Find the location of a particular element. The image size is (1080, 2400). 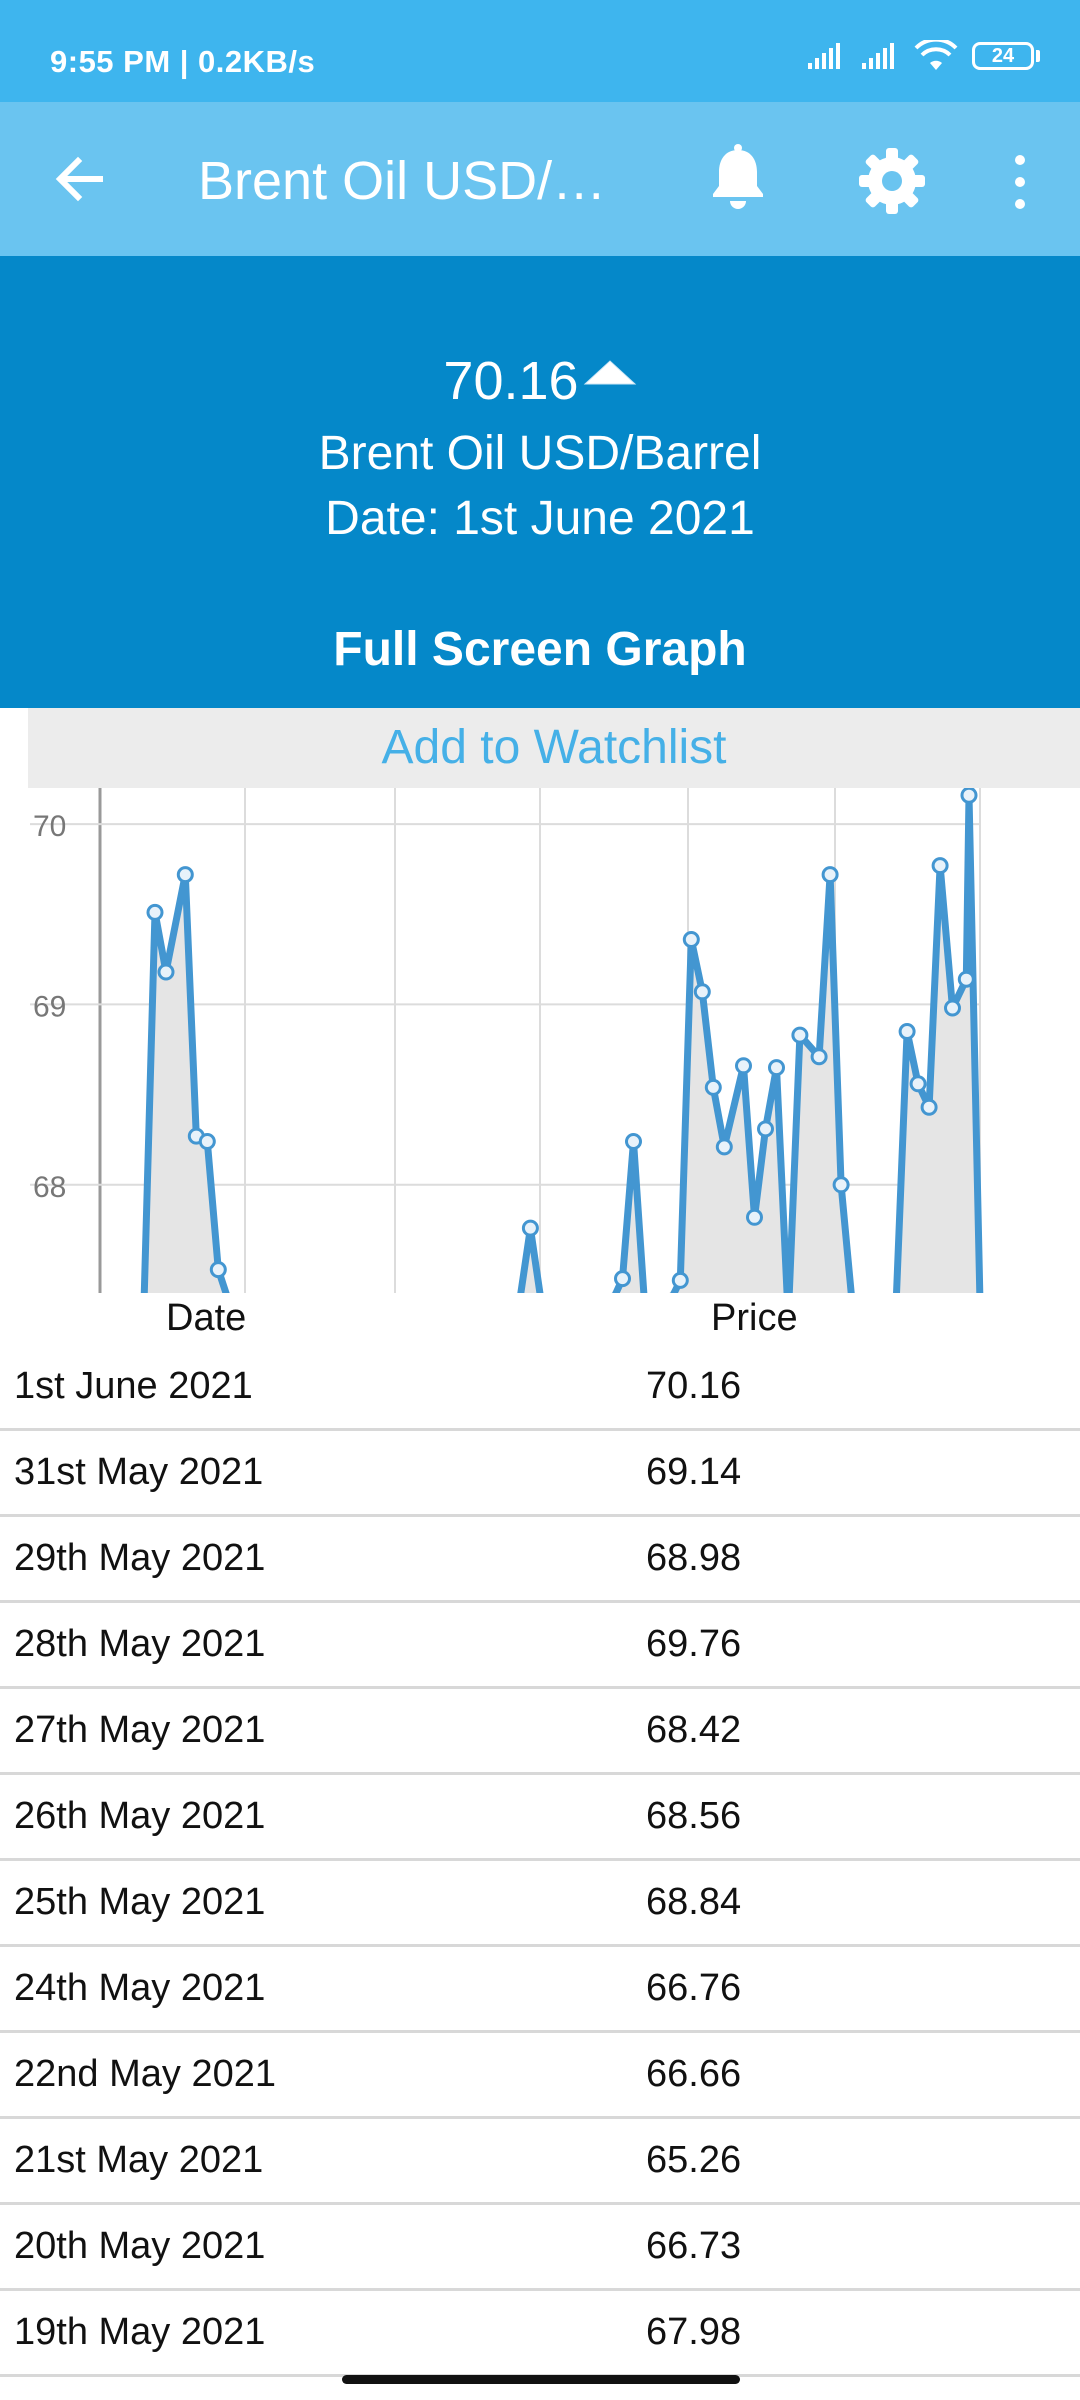

table-row: 27th May 2021 68.42 is located at coordinates (540, 1732).